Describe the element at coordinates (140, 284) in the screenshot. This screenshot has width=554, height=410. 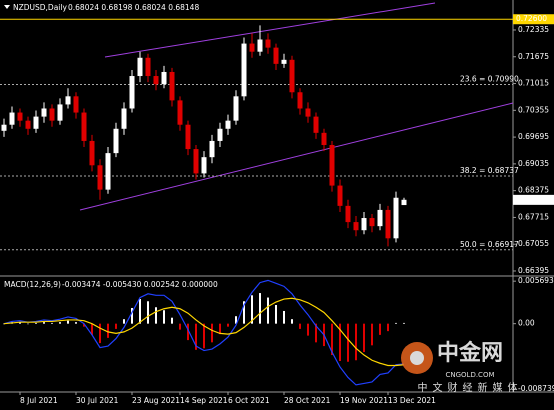
I see `macd-readout: -0.003474 -0.005430 0.002542 0.000000` at that location.